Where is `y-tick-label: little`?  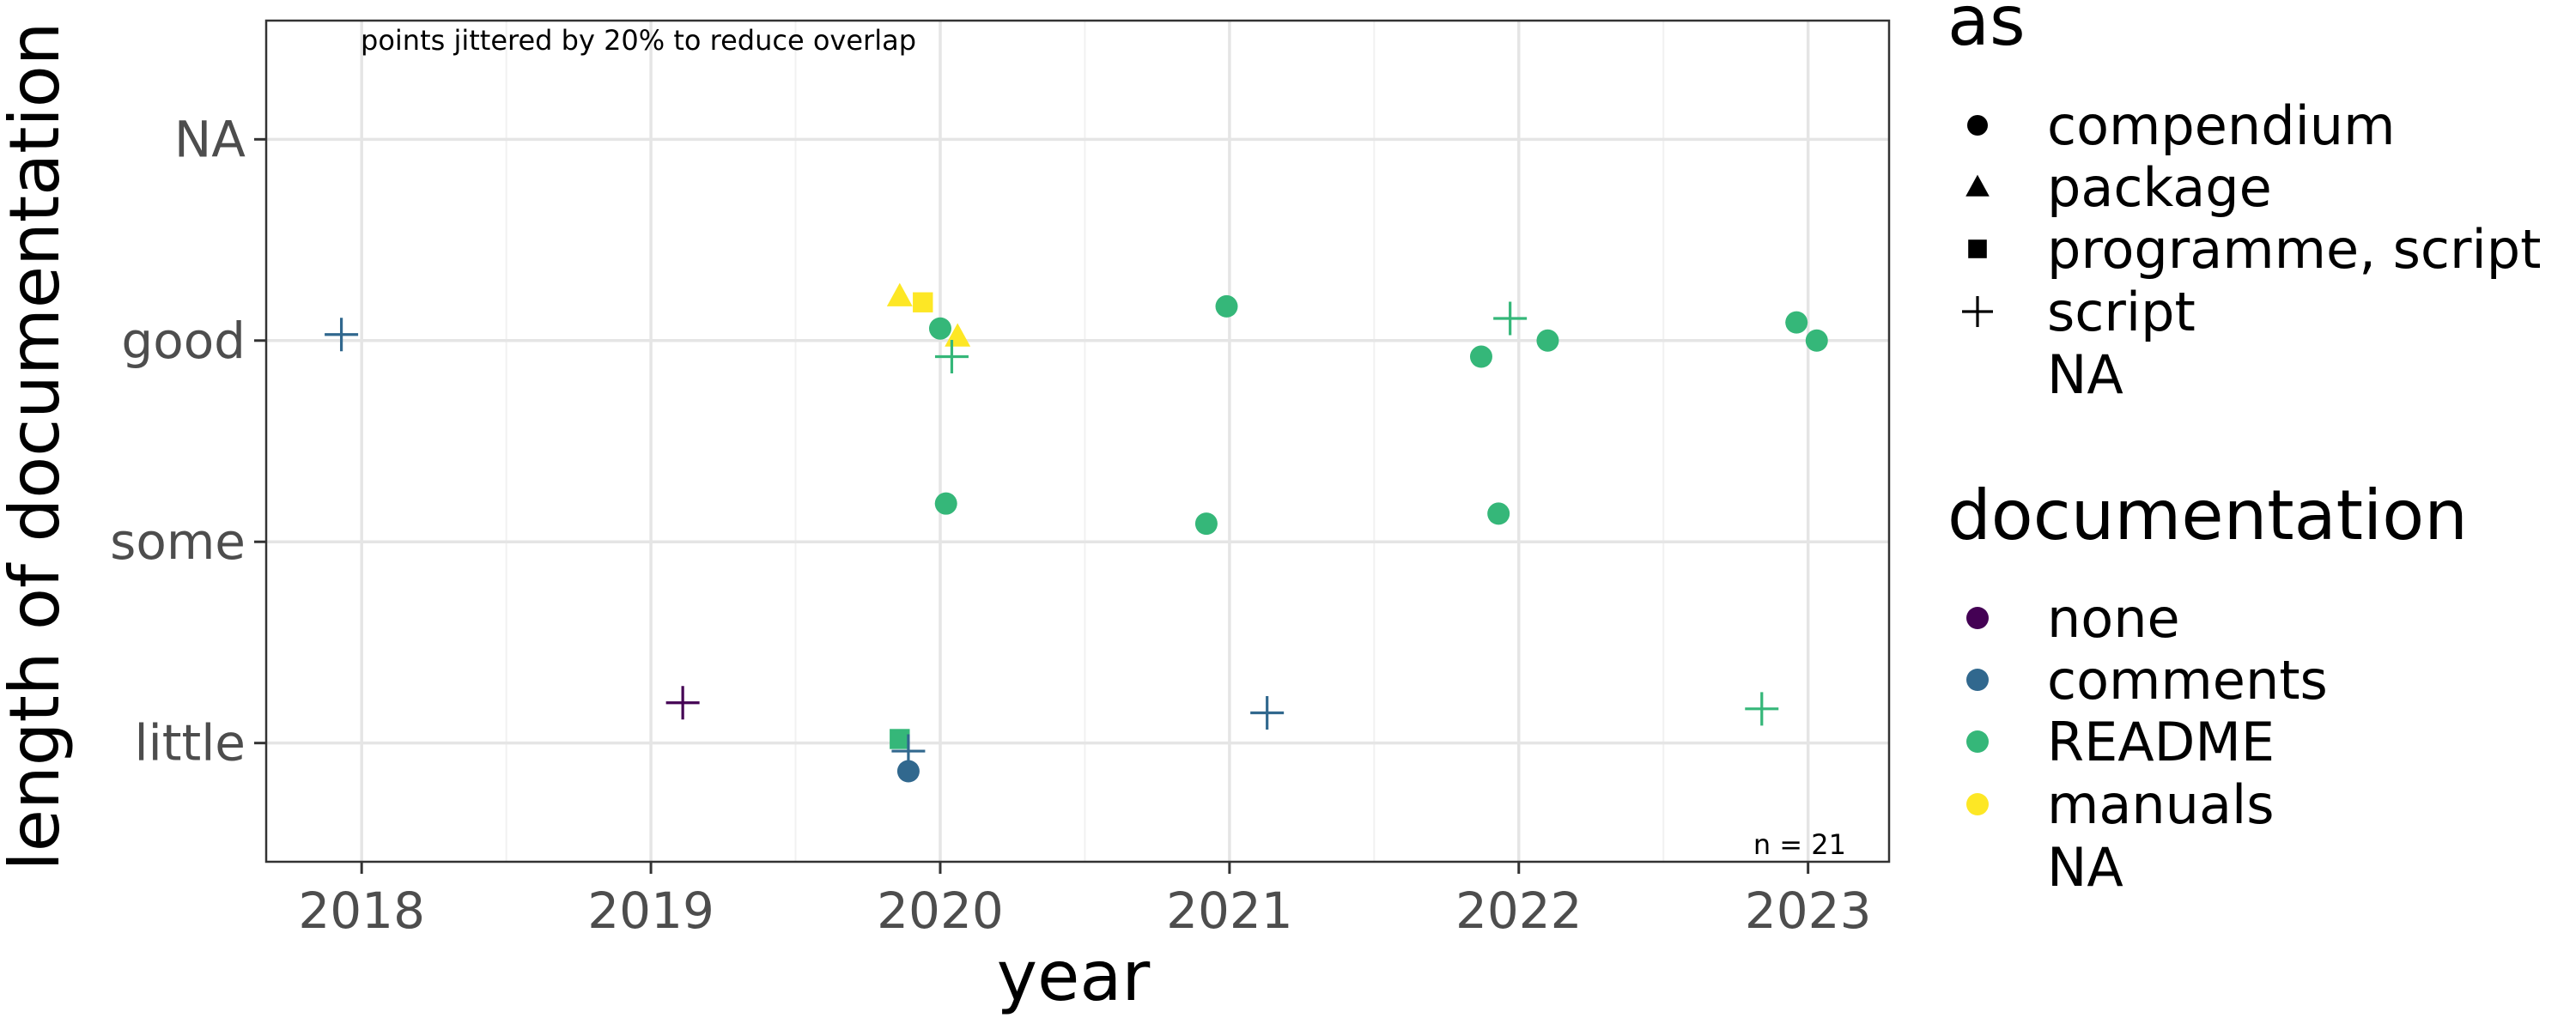 y-tick-label: little is located at coordinates (190, 743).